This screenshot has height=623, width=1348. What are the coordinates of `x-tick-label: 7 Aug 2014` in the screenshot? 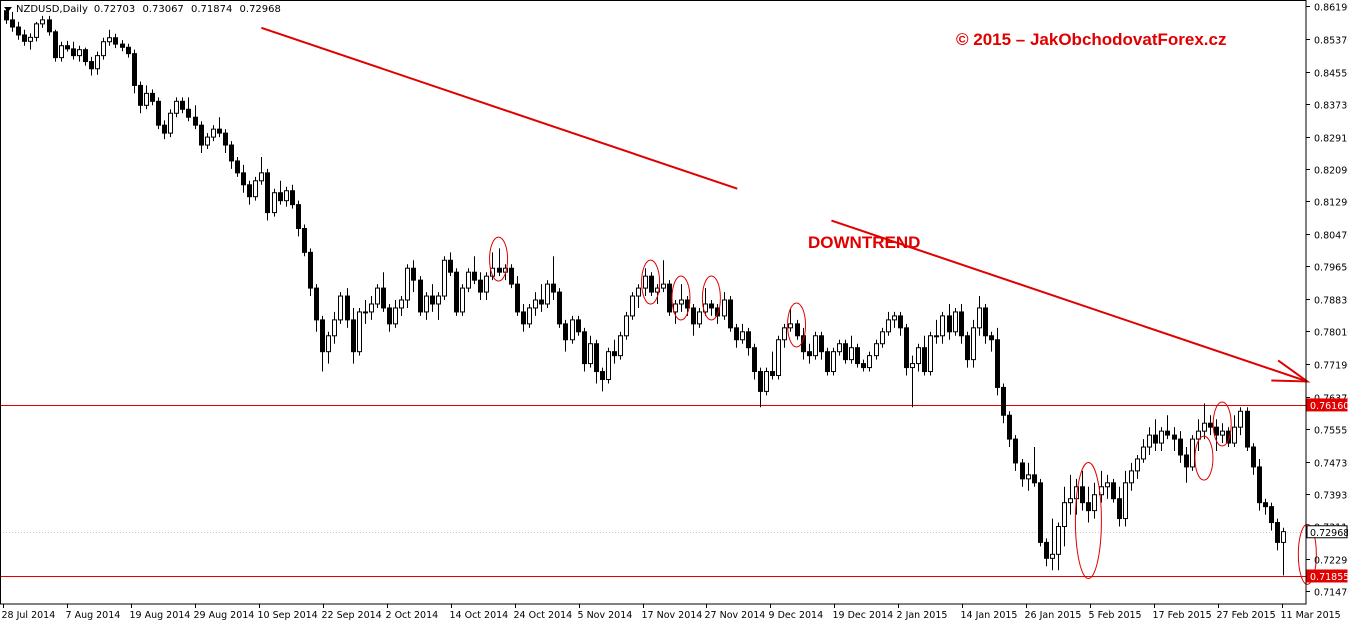 It's located at (93, 615).